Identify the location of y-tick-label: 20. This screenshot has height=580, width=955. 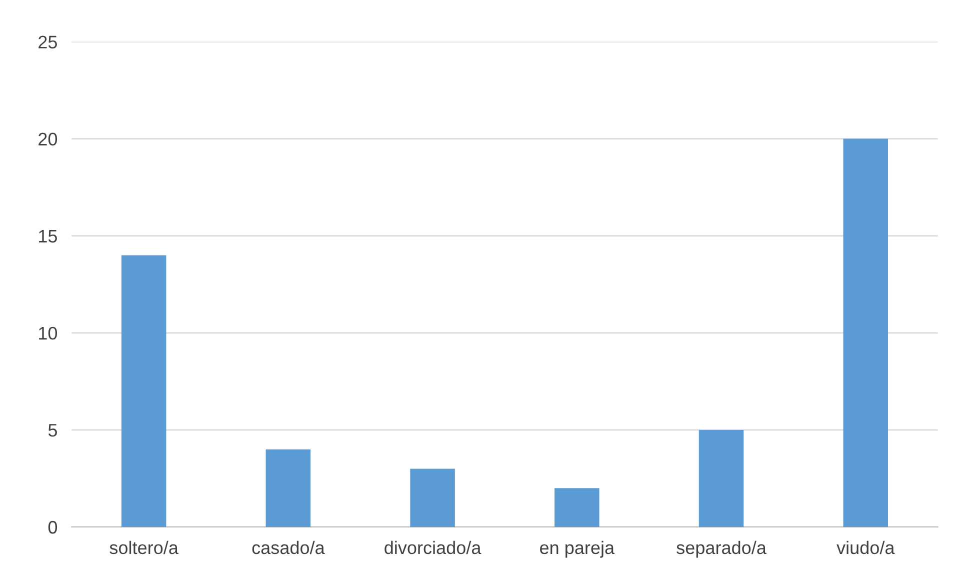
(48, 139).